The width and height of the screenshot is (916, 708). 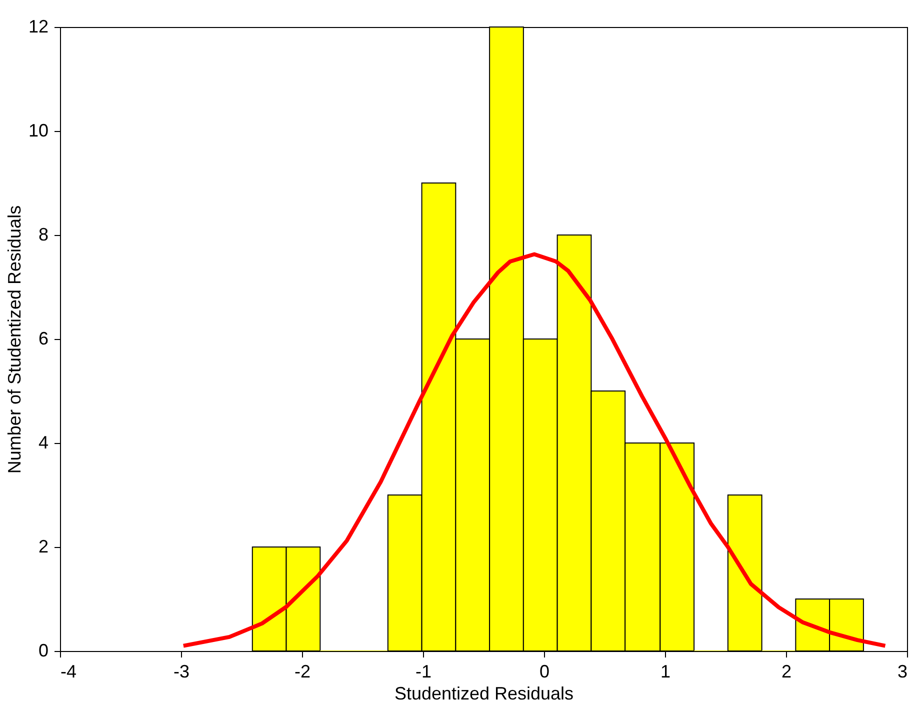 What do you see at coordinates (38, 130) in the screenshot?
I see `y-tick-label: 10` at bounding box center [38, 130].